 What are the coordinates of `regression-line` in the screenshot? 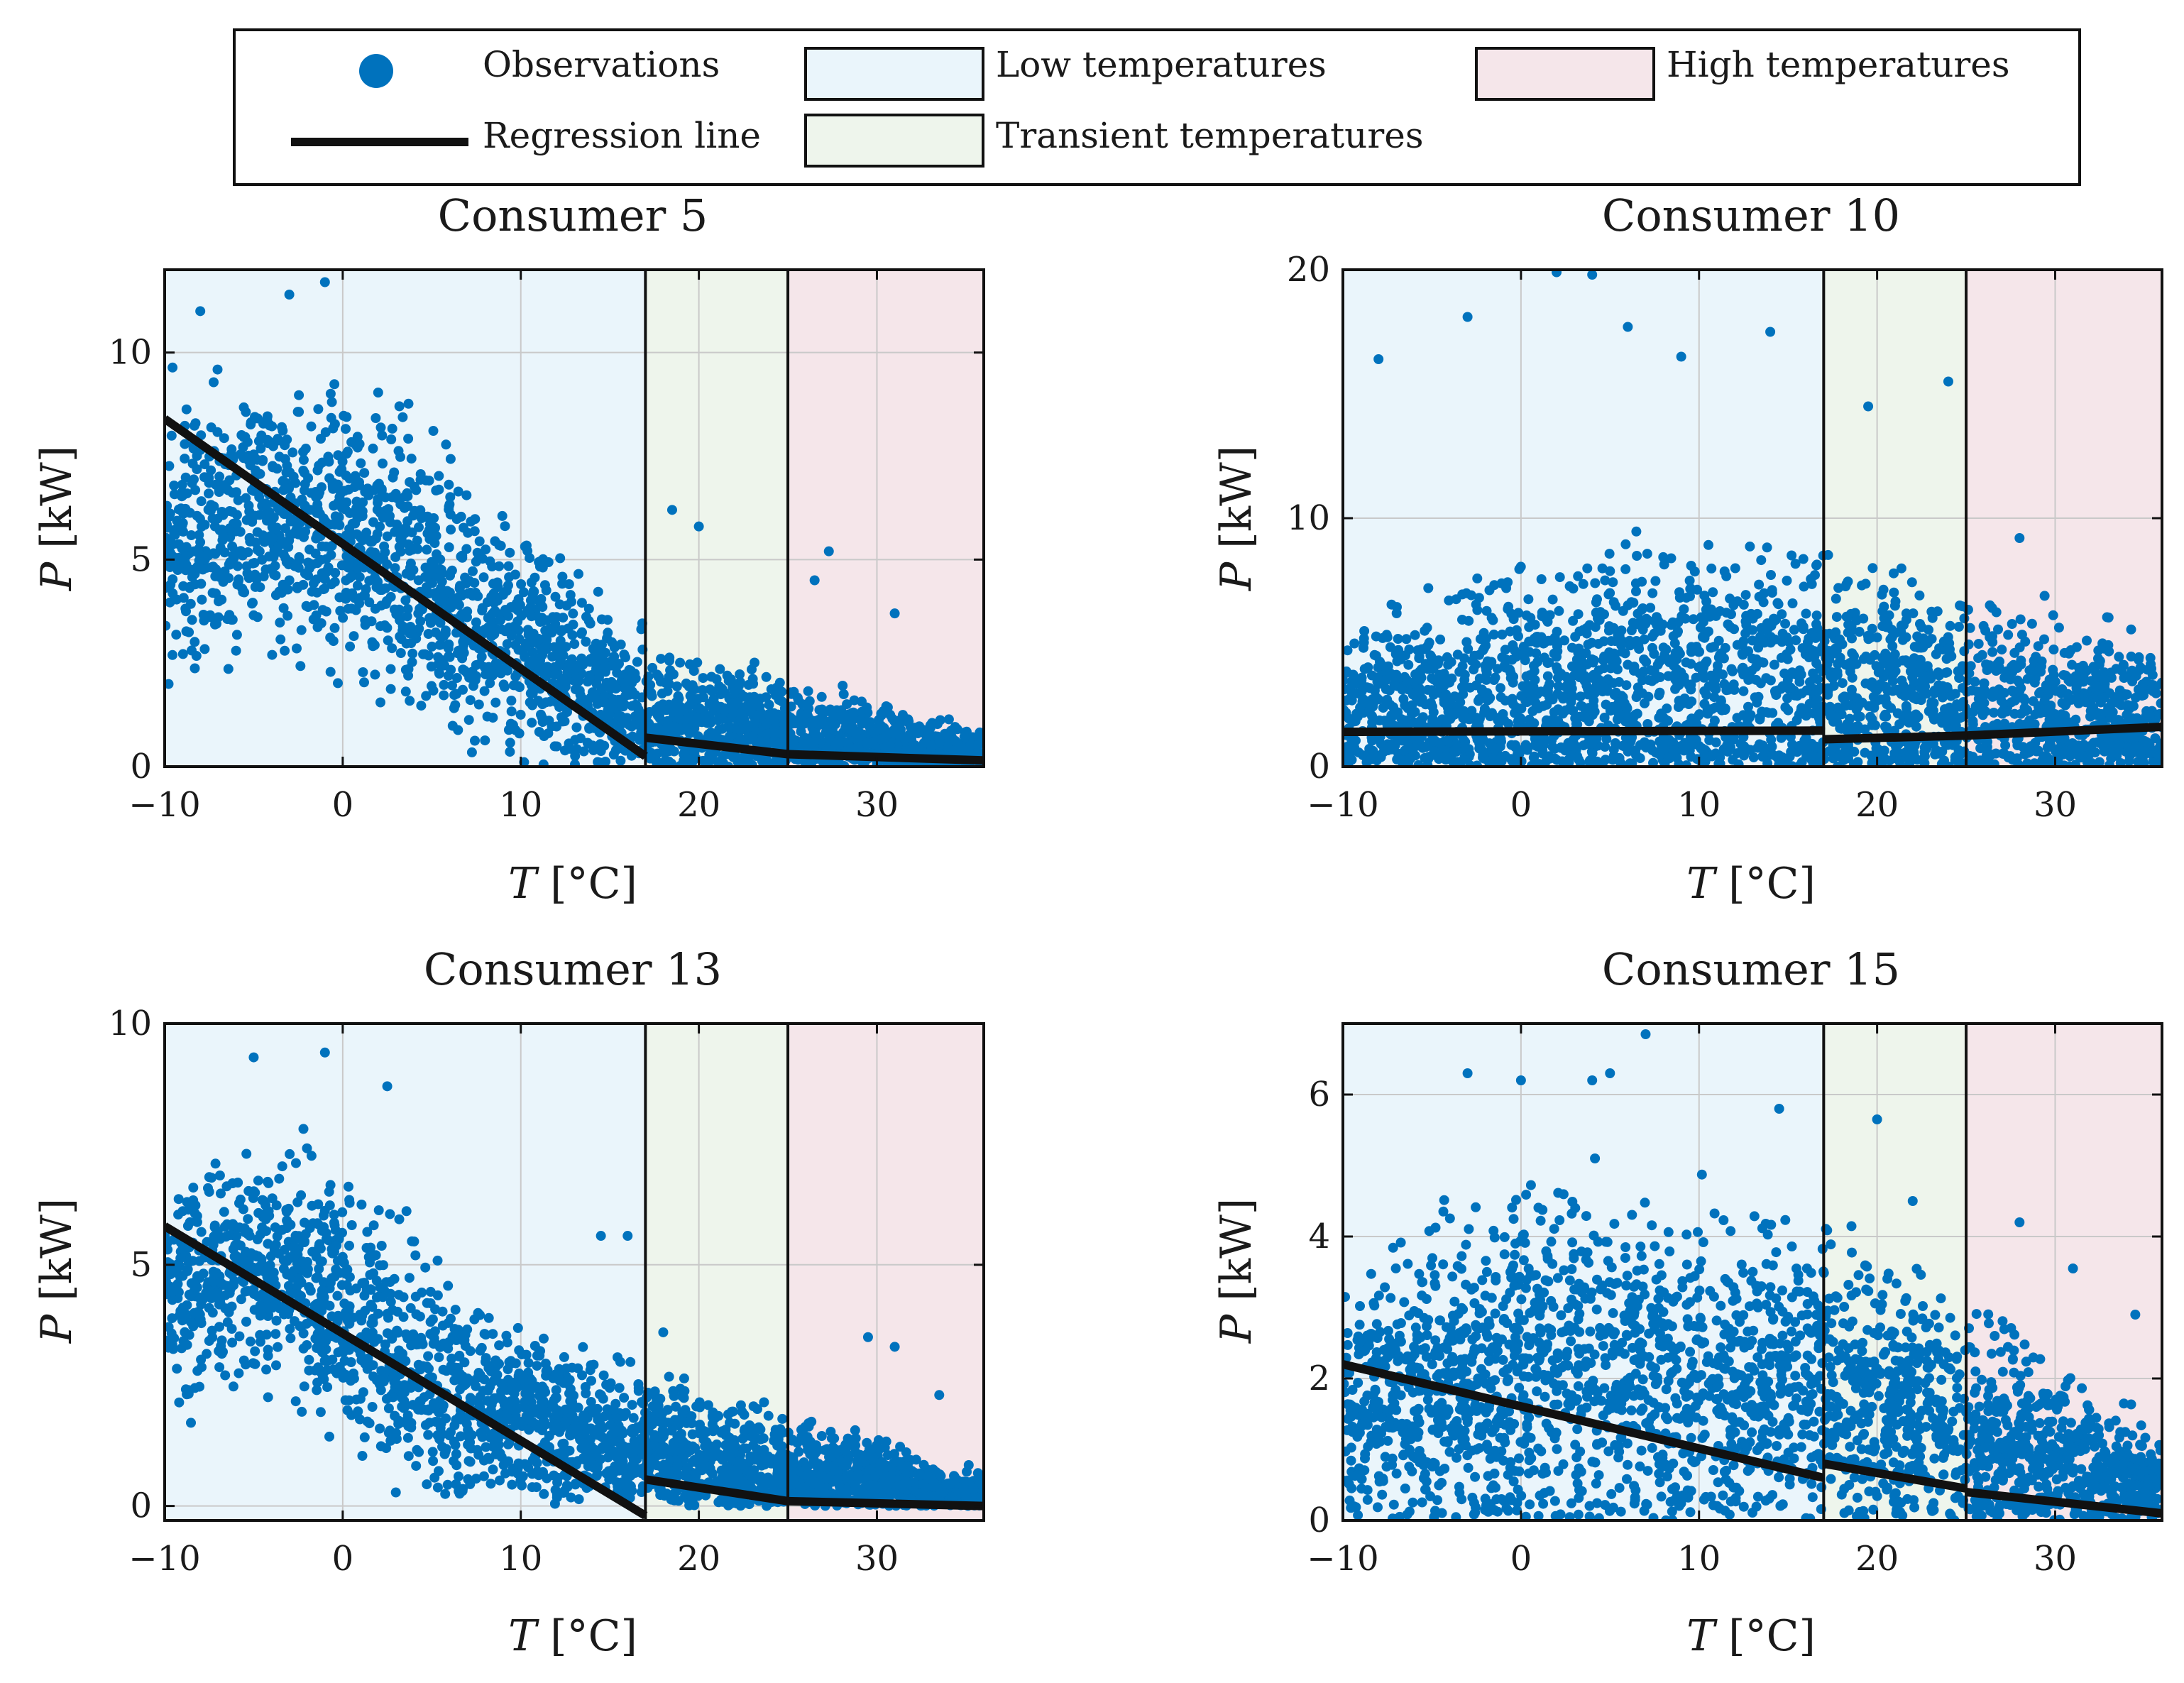 It's located at (406, 587).